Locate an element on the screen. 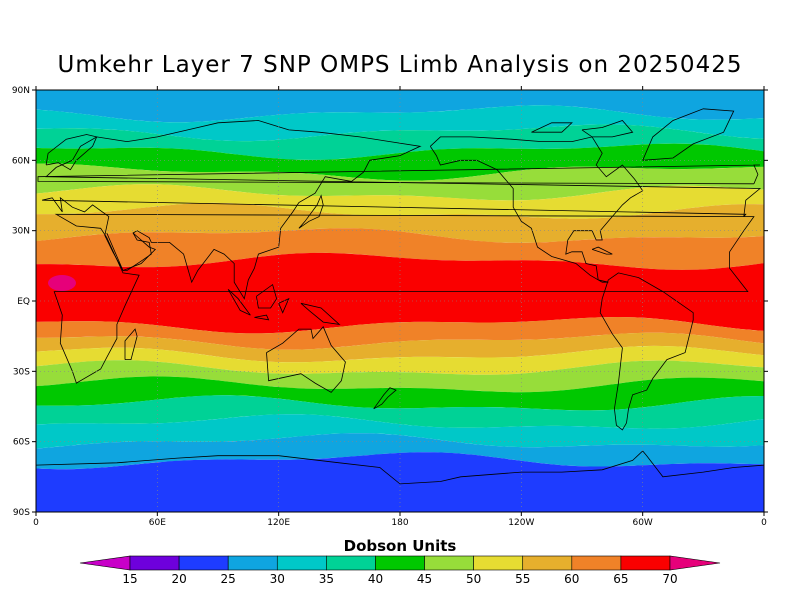 The height and width of the screenshot is (600, 800). lat-label: 60S is located at coordinates (21, 443).